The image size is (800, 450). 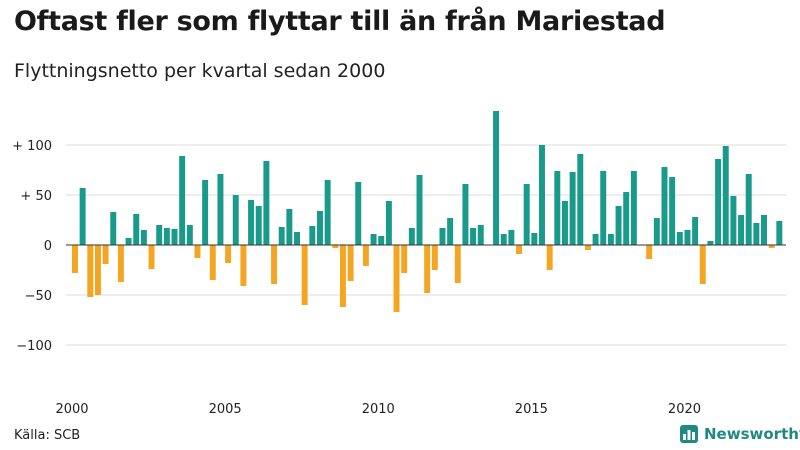 I want to click on bar-2017-k3, so click(x=610, y=239).